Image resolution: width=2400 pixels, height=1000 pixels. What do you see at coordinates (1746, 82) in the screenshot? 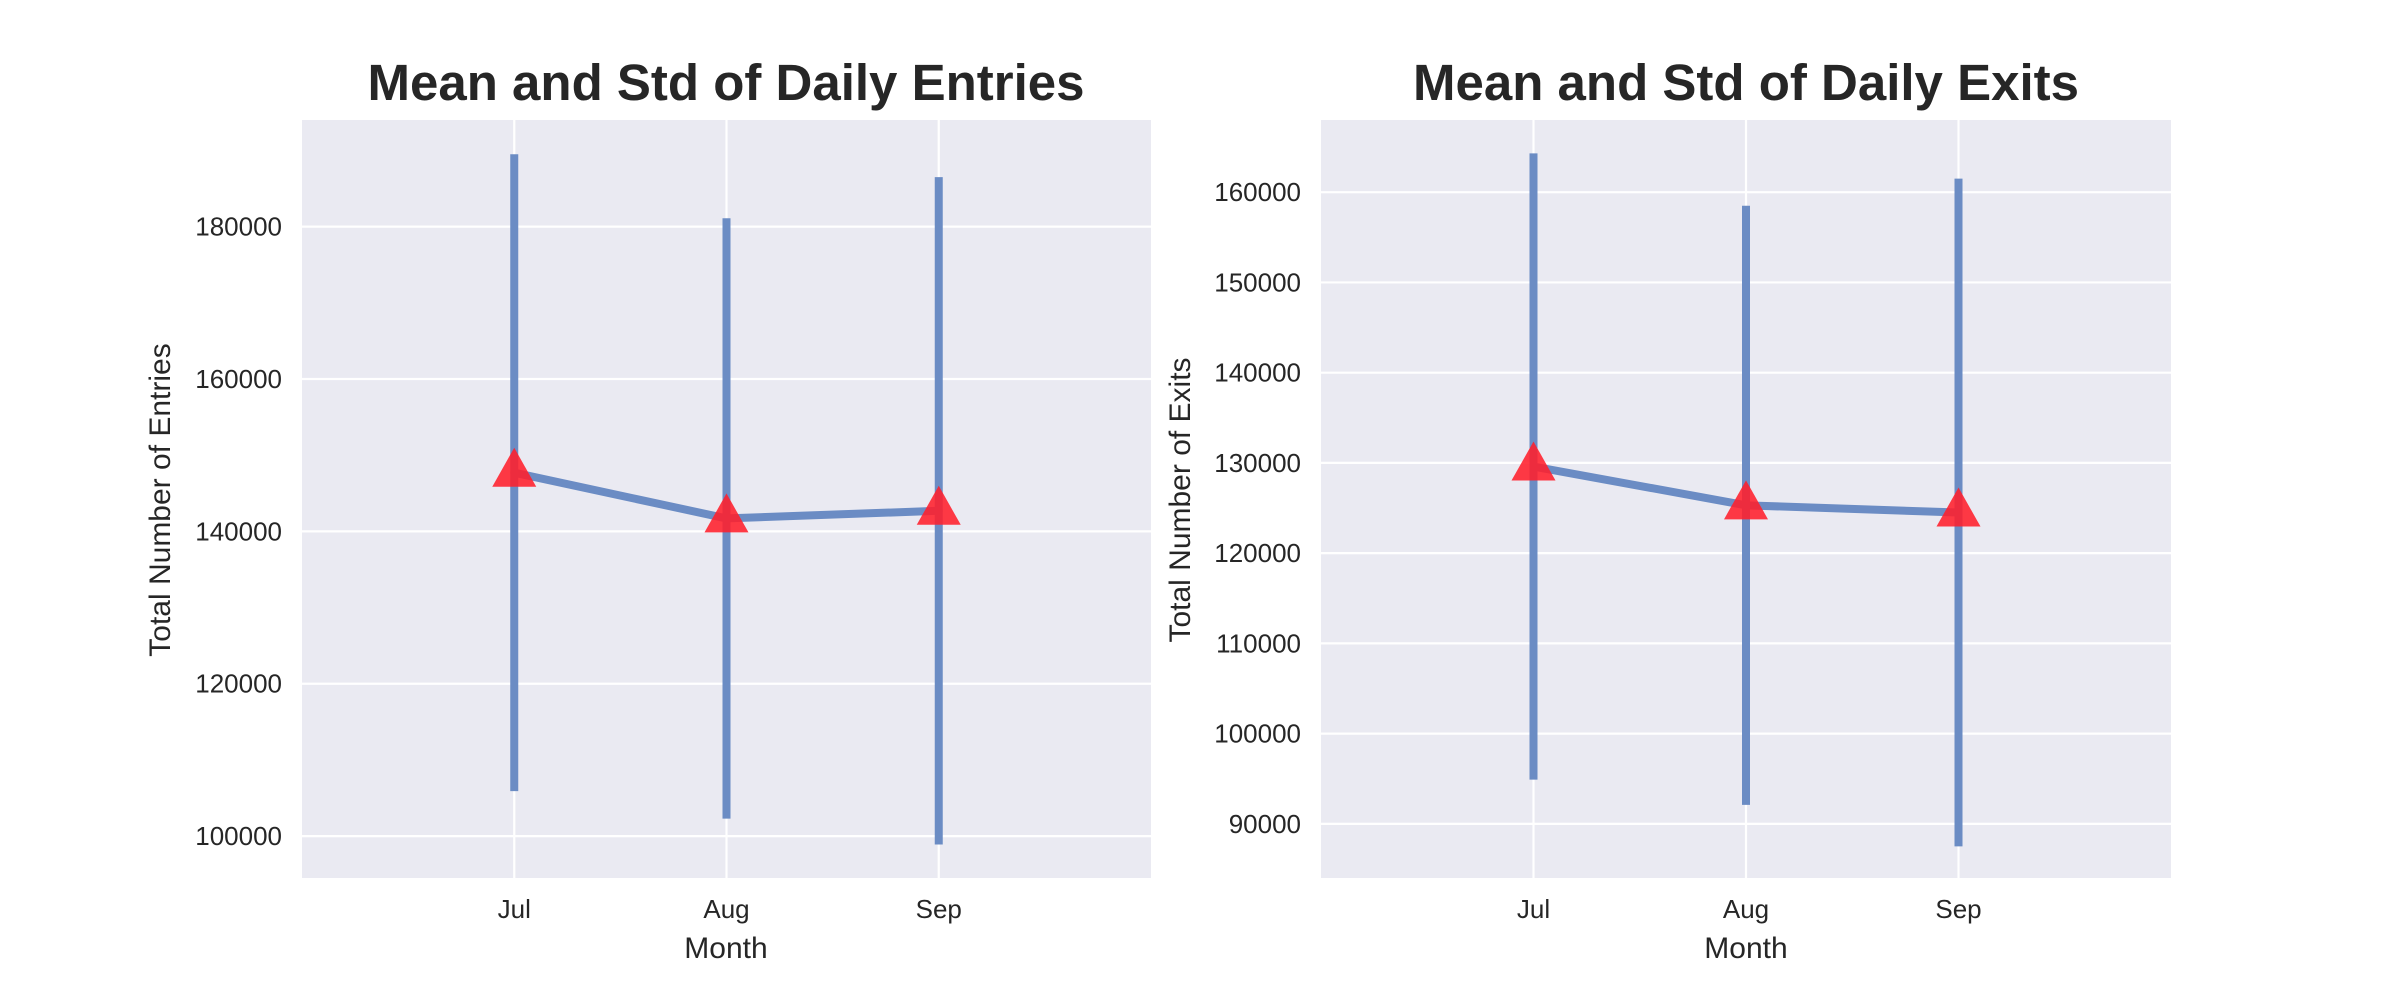
I see `chart-title: Mean and Std of Daily Exits` at bounding box center [1746, 82].